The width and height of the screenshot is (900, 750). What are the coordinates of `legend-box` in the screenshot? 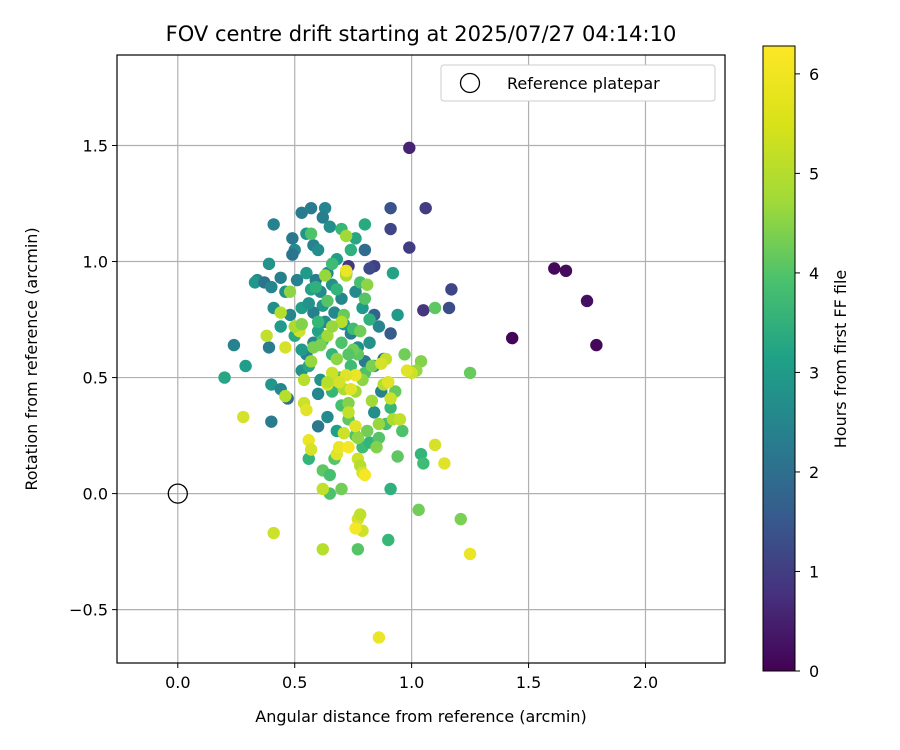 It's located at (578, 83).